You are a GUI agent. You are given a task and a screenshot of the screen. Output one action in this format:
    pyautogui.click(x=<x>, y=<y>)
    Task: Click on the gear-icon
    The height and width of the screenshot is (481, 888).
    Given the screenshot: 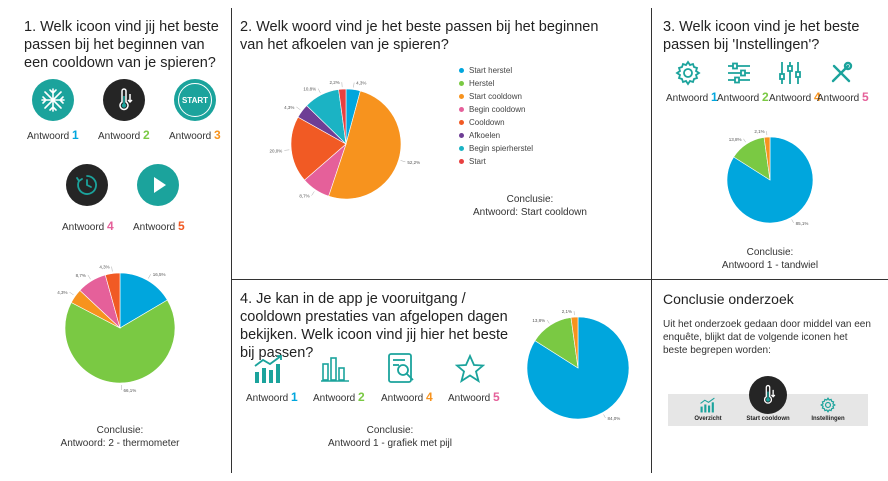 What is the action you would take?
    pyautogui.click(x=688, y=73)
    